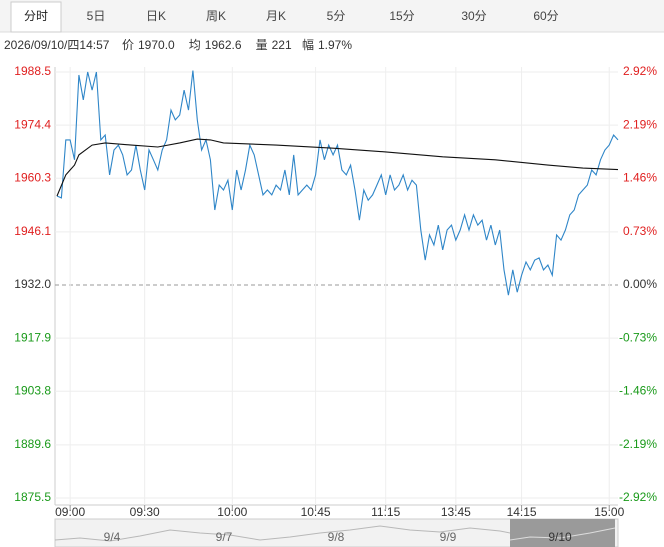 The width and height of the screenshot is (664, 547). What do you see at coordinates (276, 16) in the screenshot?
I see `tab: 月K` at bounding box center [276, 16].